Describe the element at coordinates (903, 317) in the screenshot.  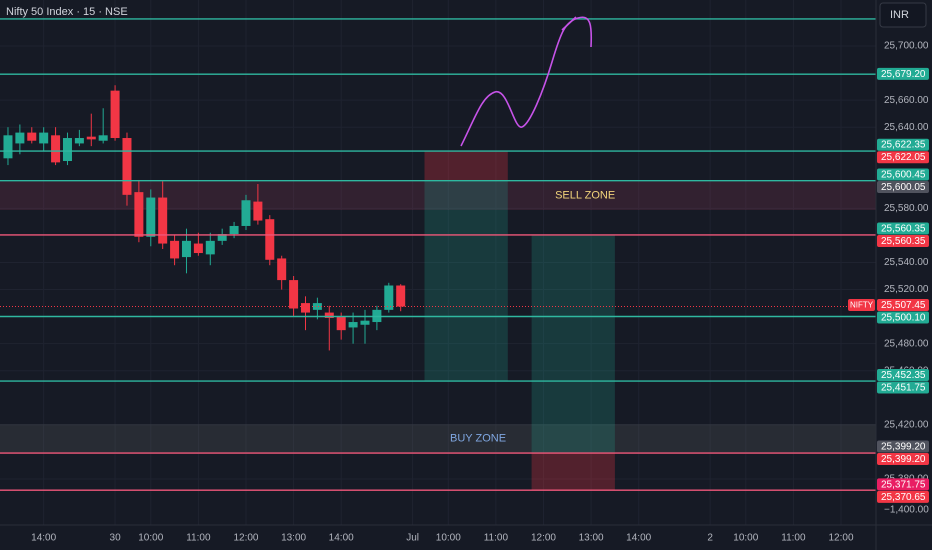
I see `price-tag-label: 25,500.10` at that location.